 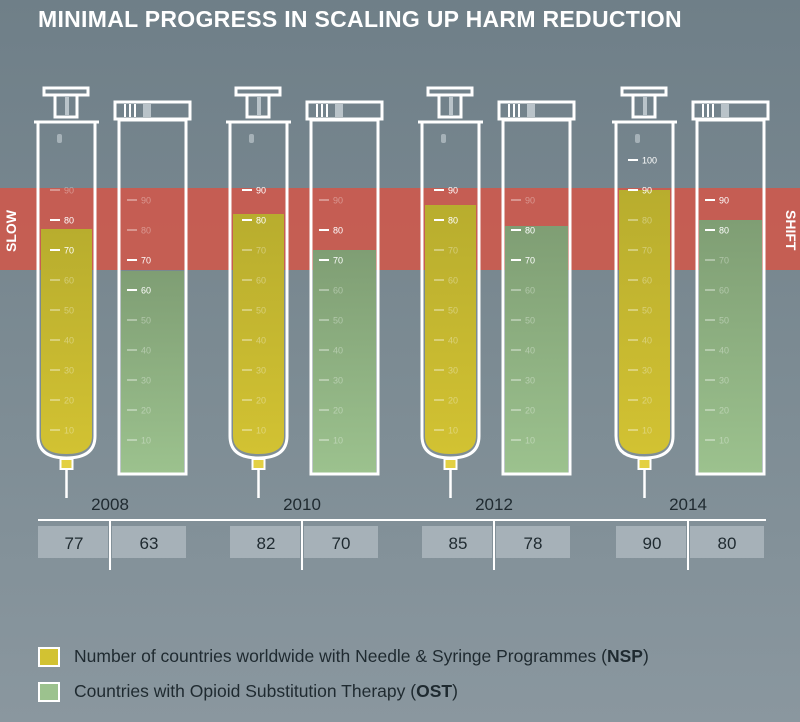 I want to click on tube-2008, so click(x=152, y=288).